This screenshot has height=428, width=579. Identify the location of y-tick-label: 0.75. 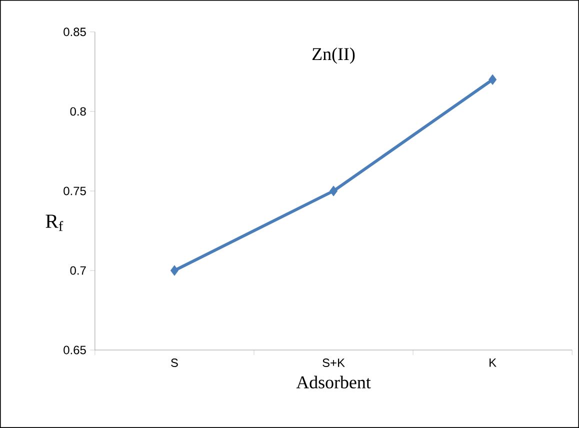
(75, 191).